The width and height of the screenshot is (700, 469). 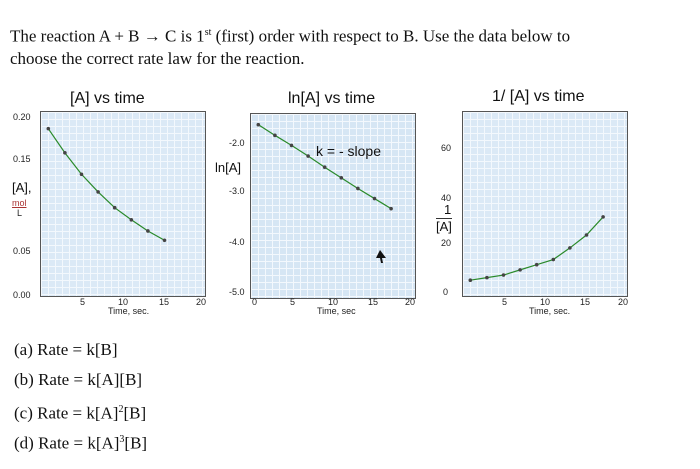 What do you see at coordinates (107, 98) in the screenshot?
I see `chart-a-title: [A] vs time` at bounding box center [107, 98].